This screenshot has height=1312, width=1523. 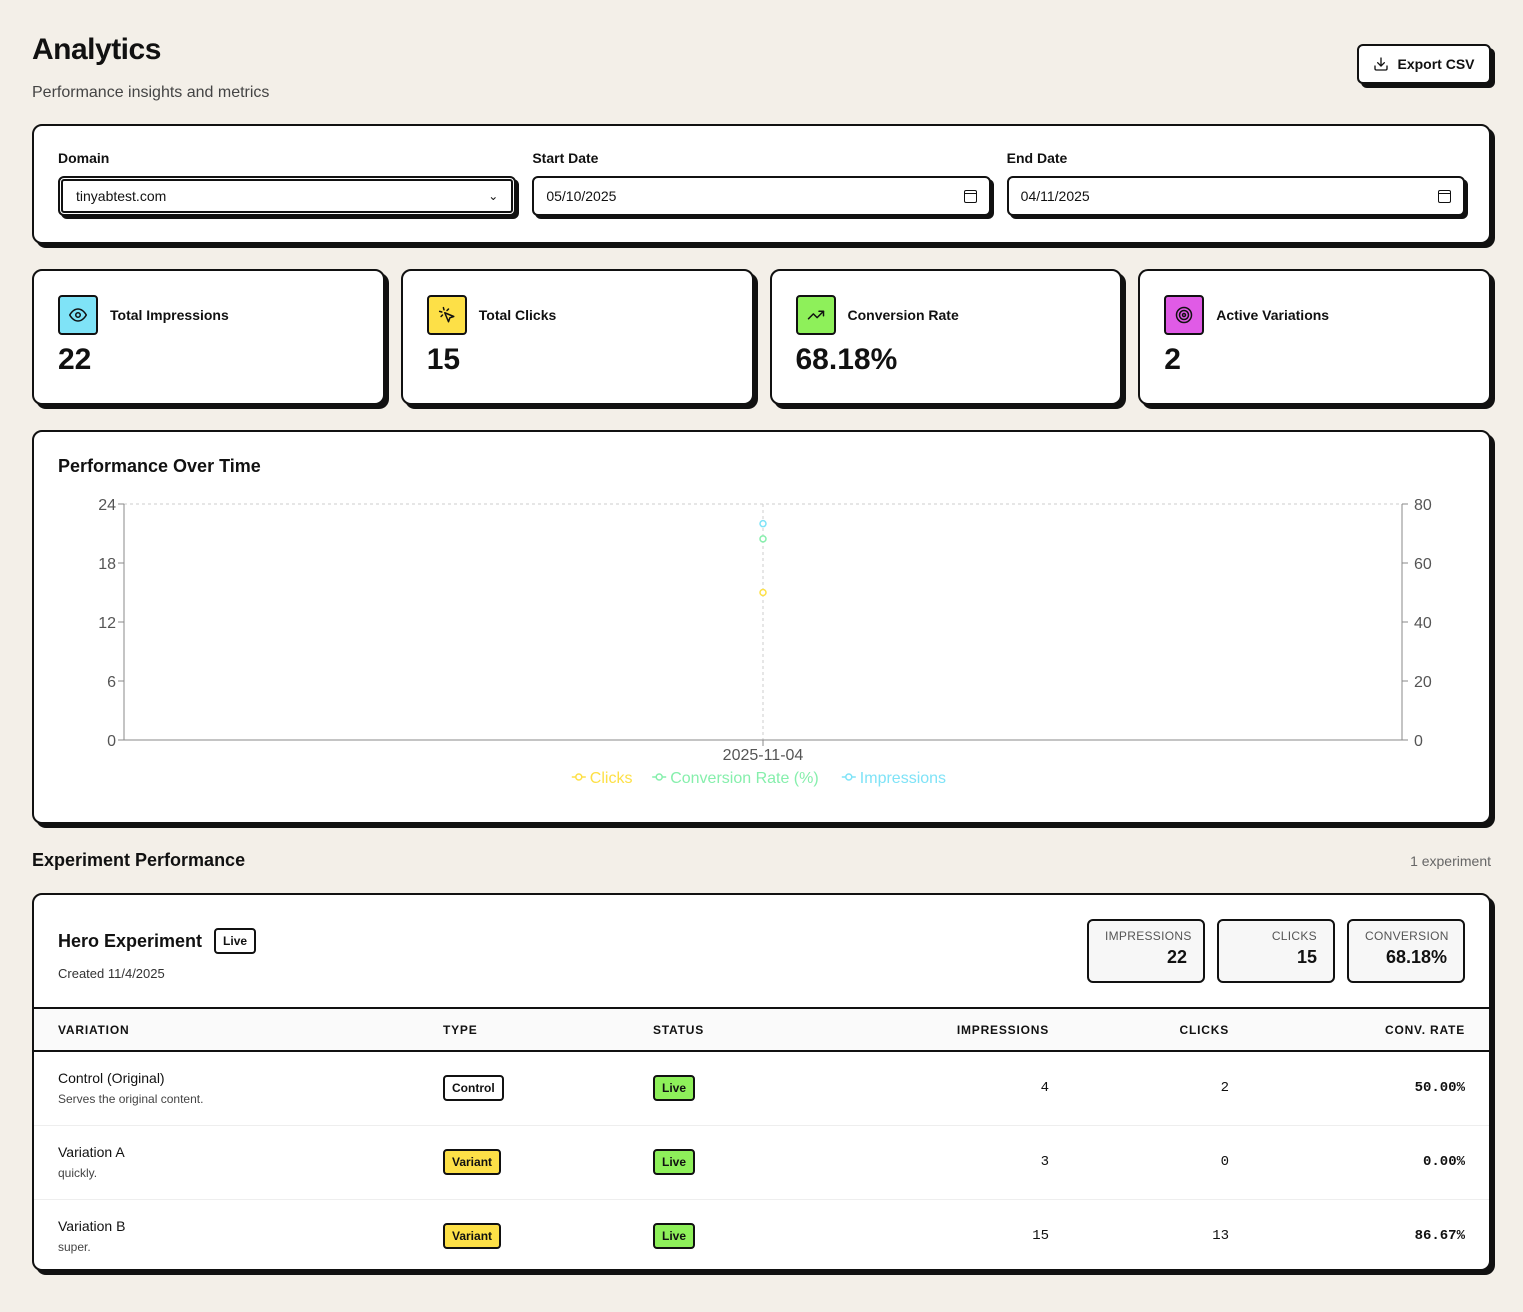 I want to click on mini-stat-clicks: CLICKS 15, so click(x=1276, y=951).